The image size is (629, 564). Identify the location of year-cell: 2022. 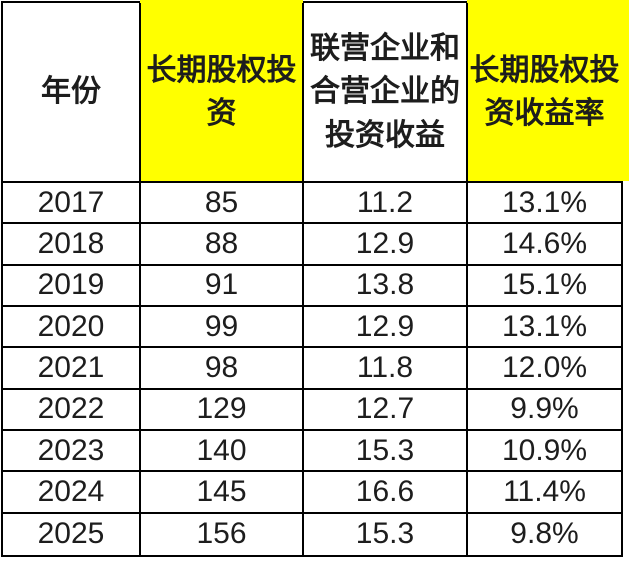
(72, 410).